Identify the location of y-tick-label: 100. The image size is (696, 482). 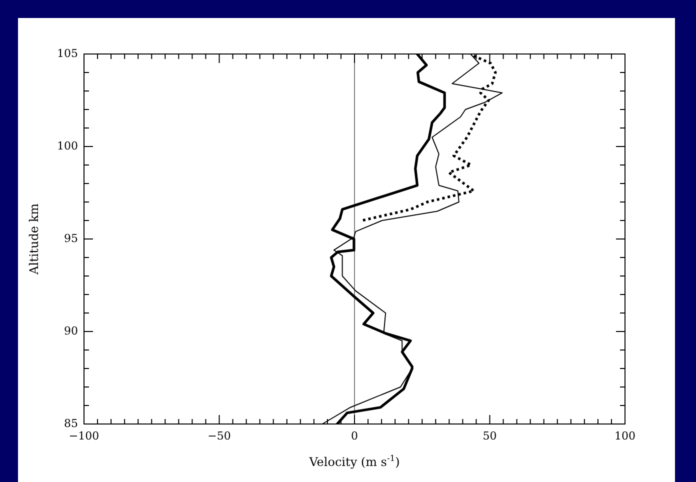
(67, 145).